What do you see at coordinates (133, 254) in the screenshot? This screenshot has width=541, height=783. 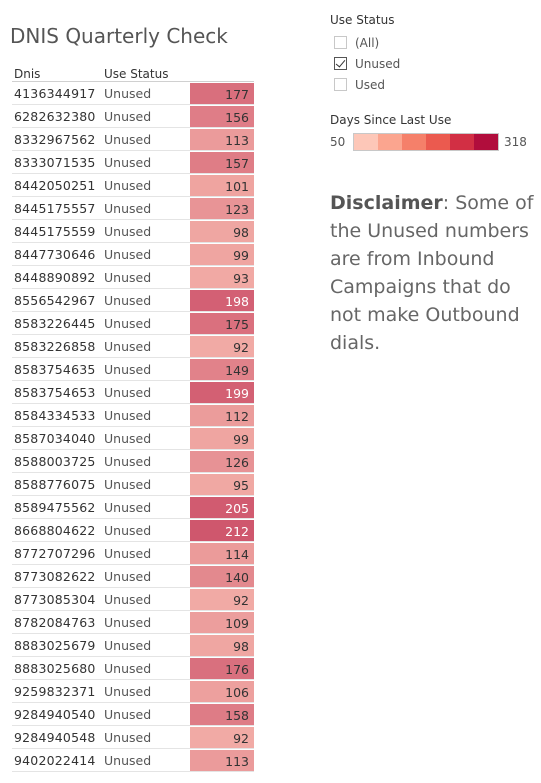 I see `table-row: 8447730646 Unused 99` at bounding box center [133, 254].